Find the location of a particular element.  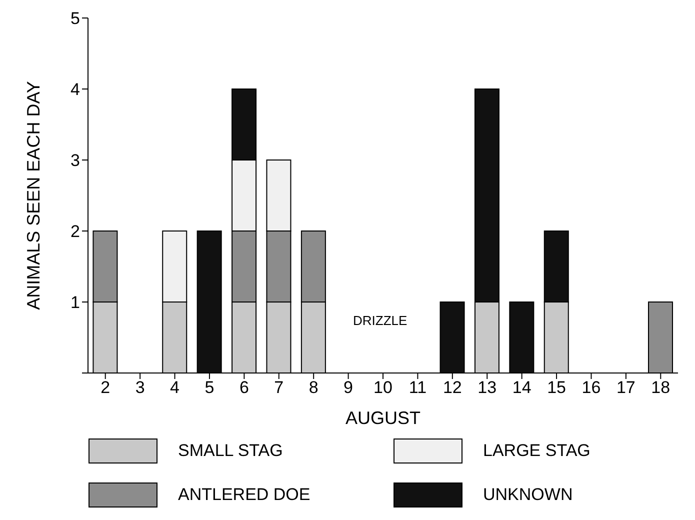

legend-label: ANTLERED DOE is located at coordinates (244, 495).